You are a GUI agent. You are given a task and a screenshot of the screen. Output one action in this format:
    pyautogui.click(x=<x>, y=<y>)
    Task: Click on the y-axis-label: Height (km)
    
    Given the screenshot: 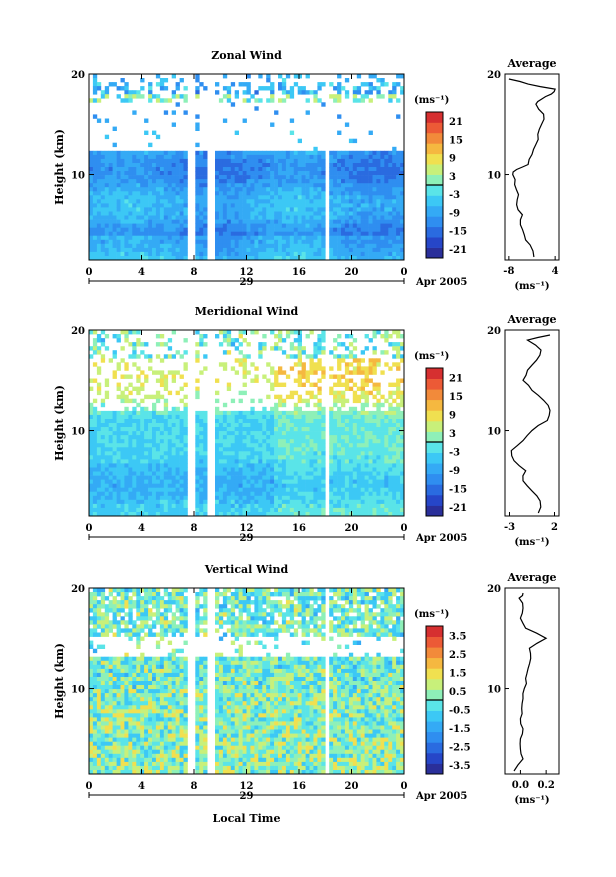 What is the action you would take?
    pyautogui.click(x=59, y=167)
    